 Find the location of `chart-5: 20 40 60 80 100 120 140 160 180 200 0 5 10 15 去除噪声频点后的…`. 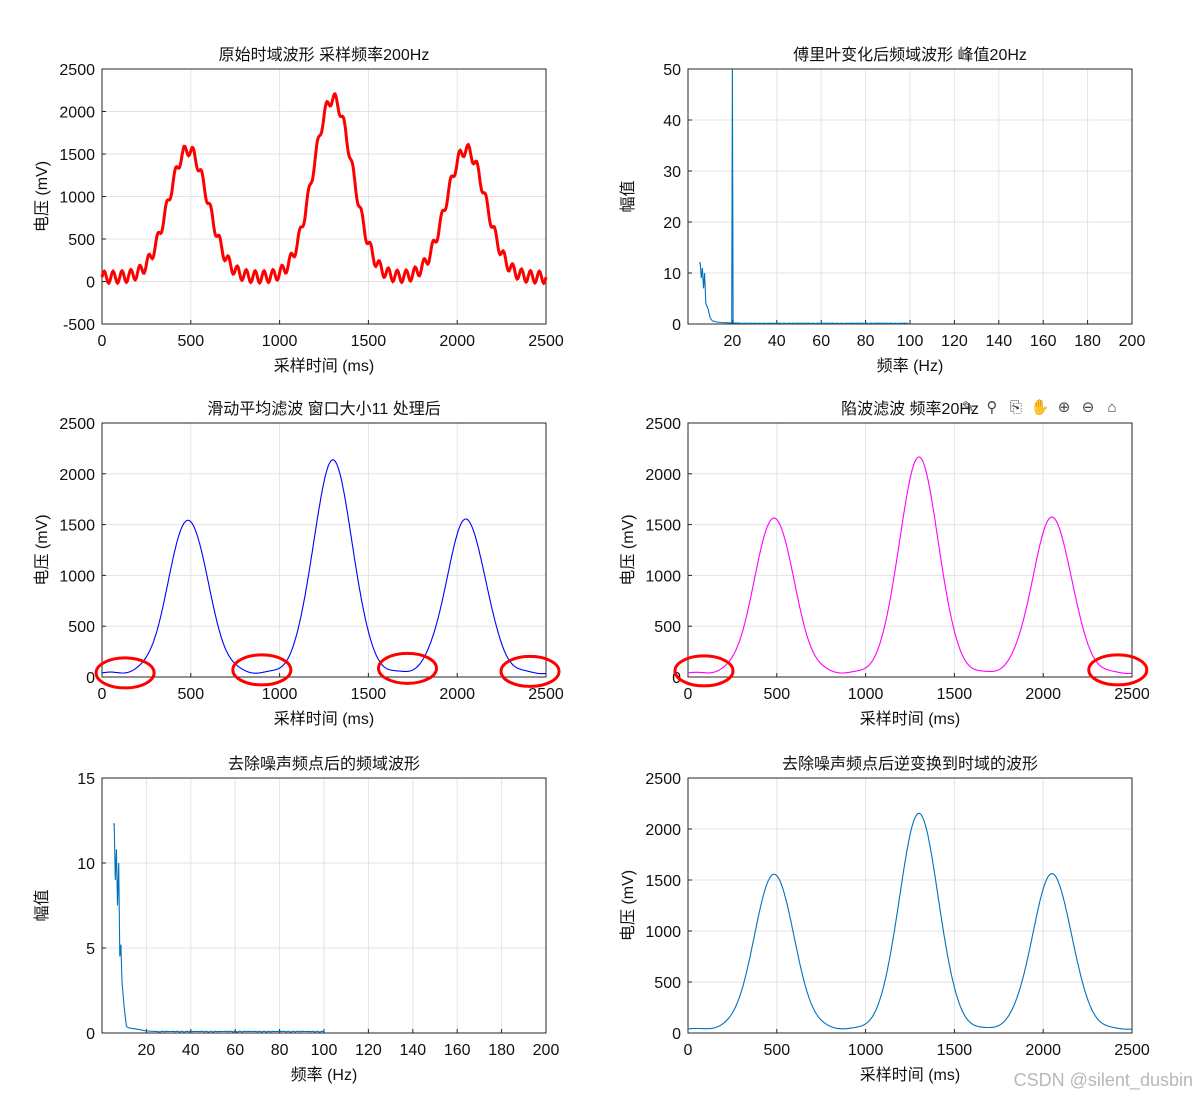

chart-5: 20 40 60 80 100 120 140 160 180 200 0 5 10 15 去除噪声频点后的… is located at coordinates (296, 919).